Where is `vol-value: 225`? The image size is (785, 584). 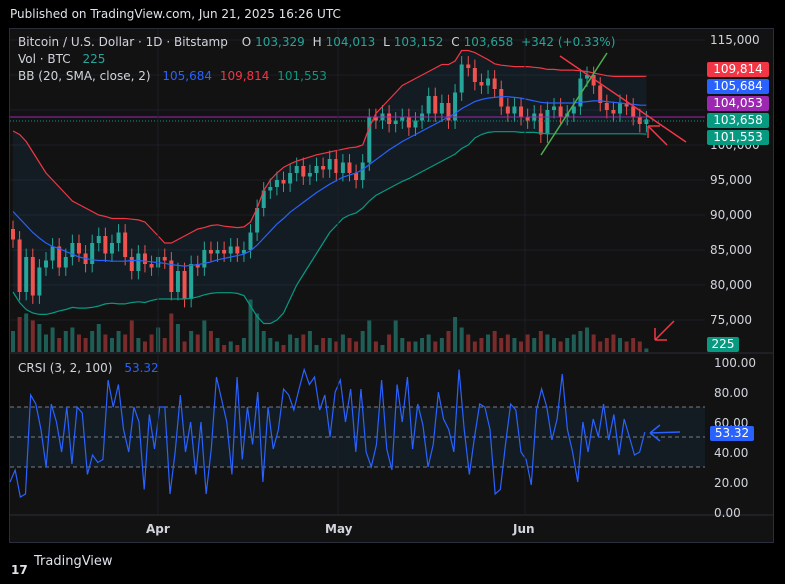 vol-value: 225 is located at coordinates (94, 59).